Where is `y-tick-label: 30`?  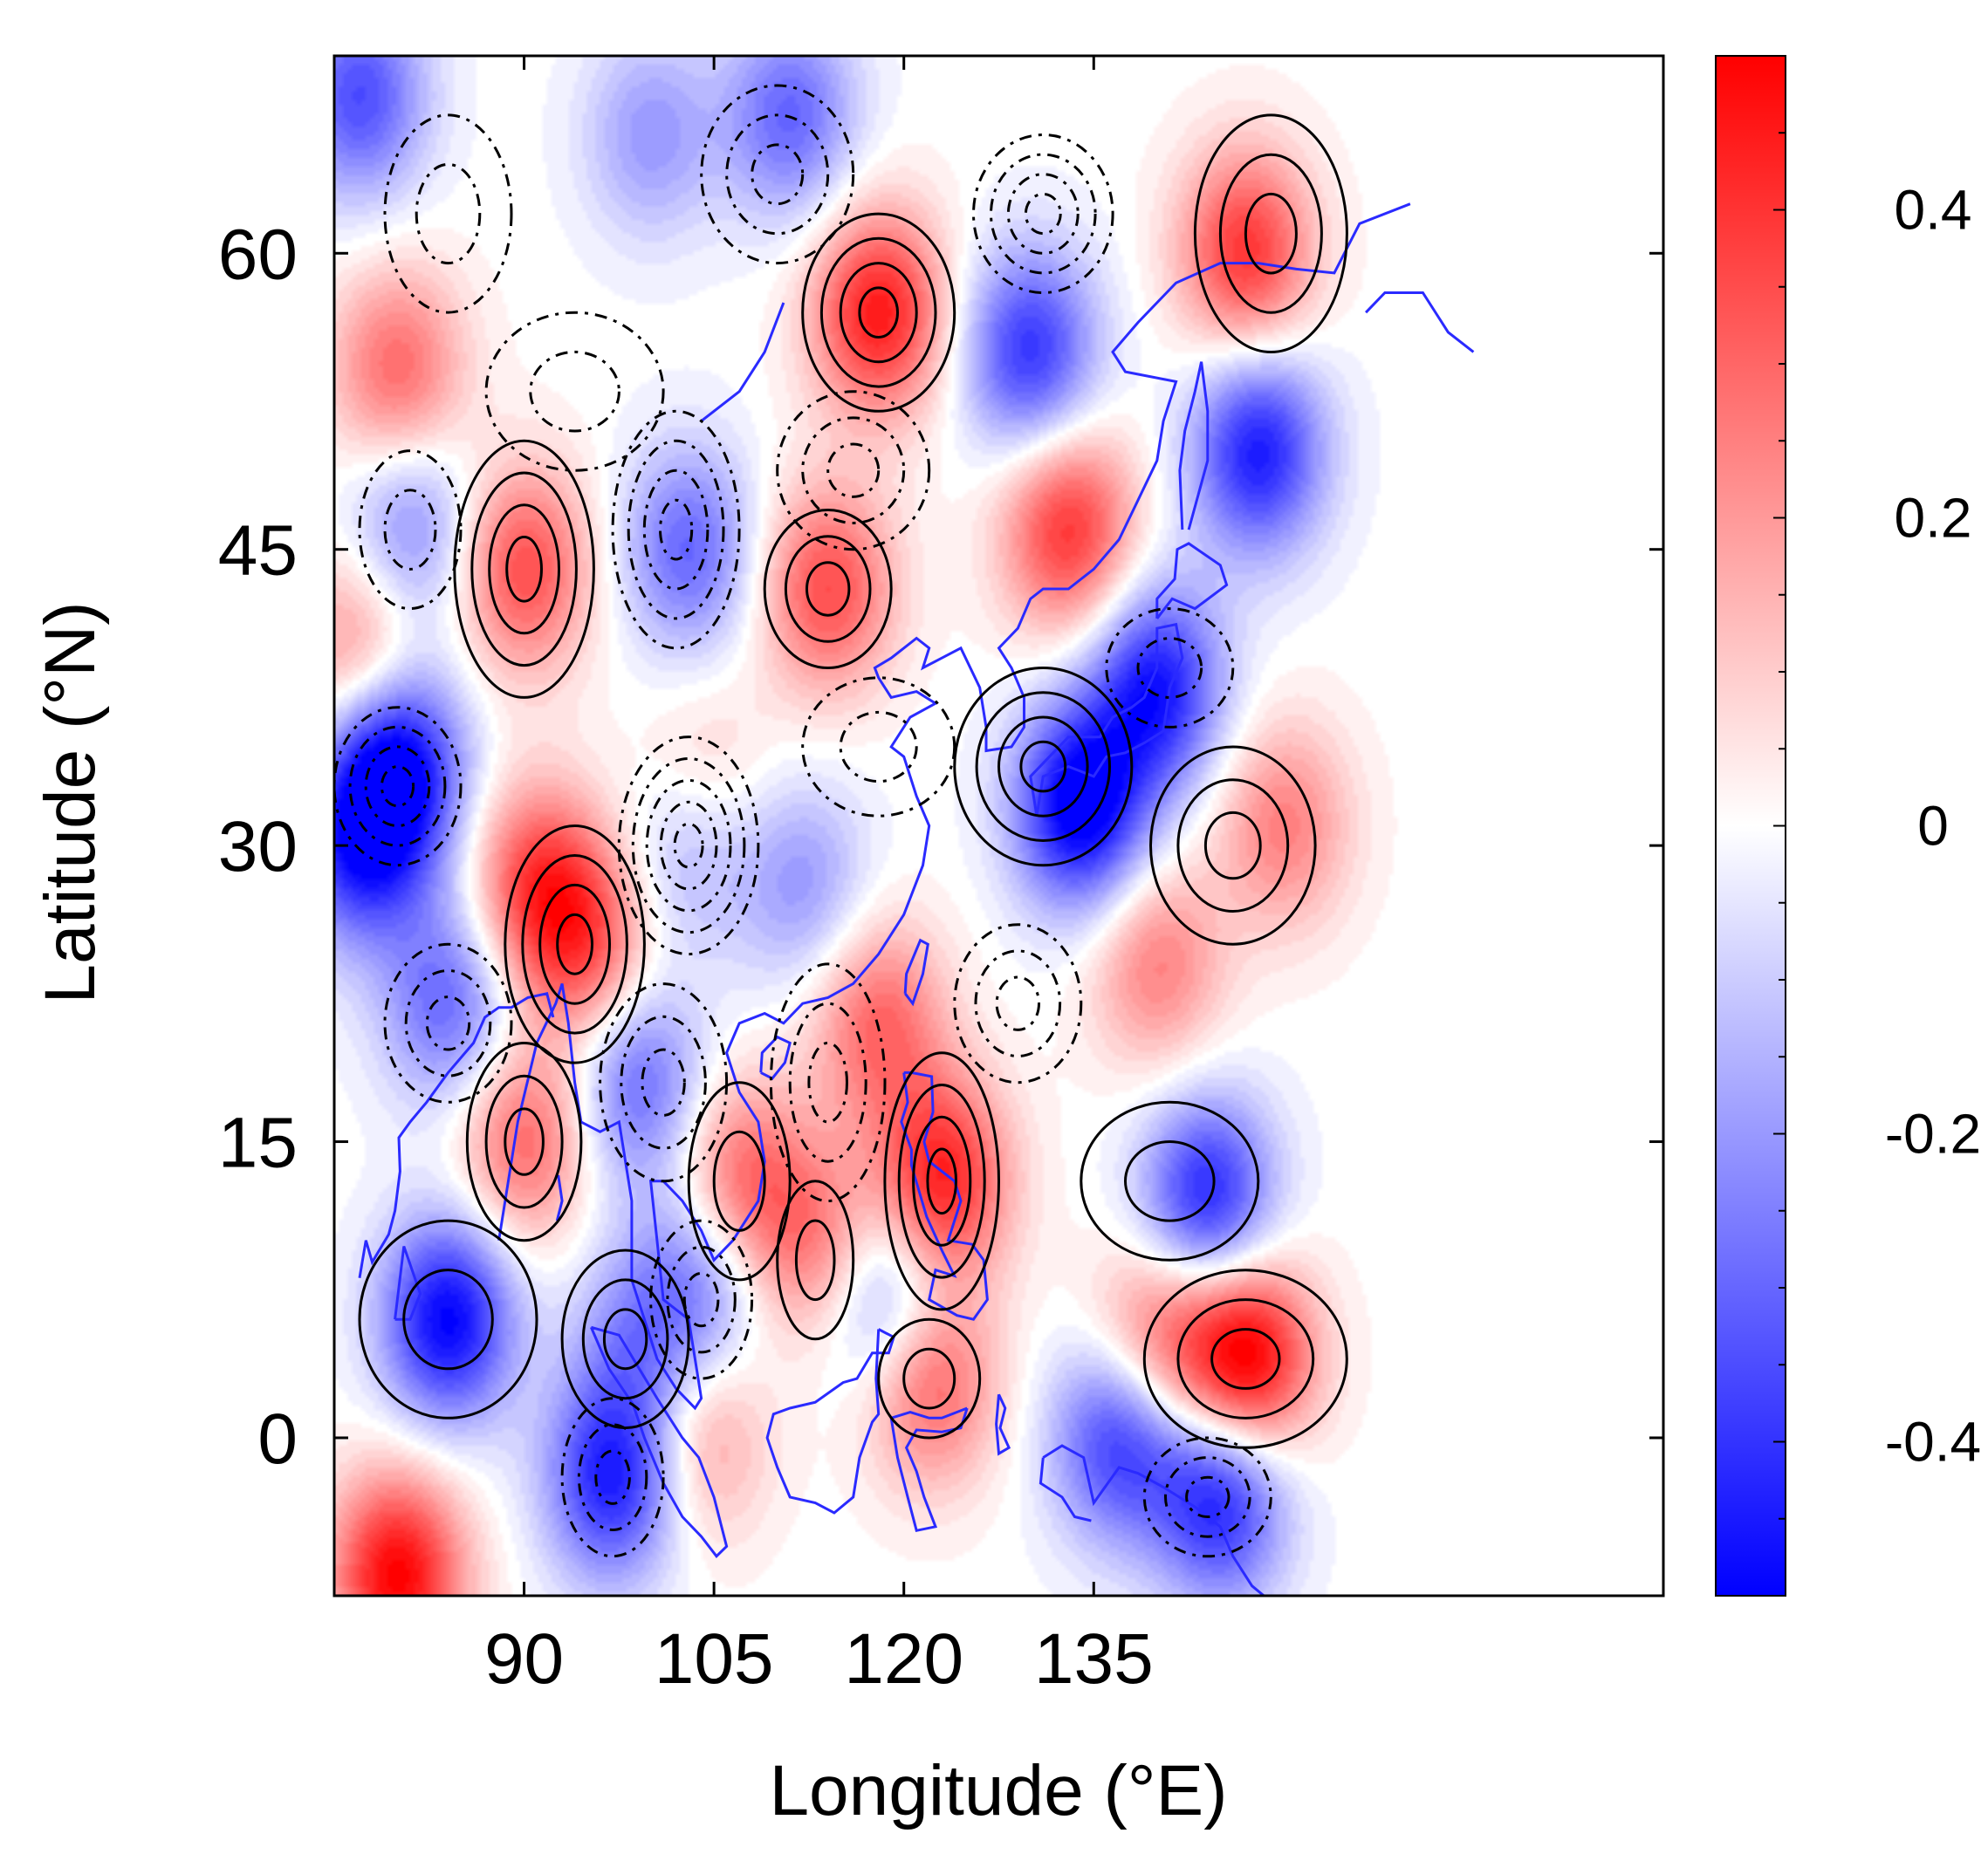 y-tick-label: 30 is located at coordinates (258, 846).